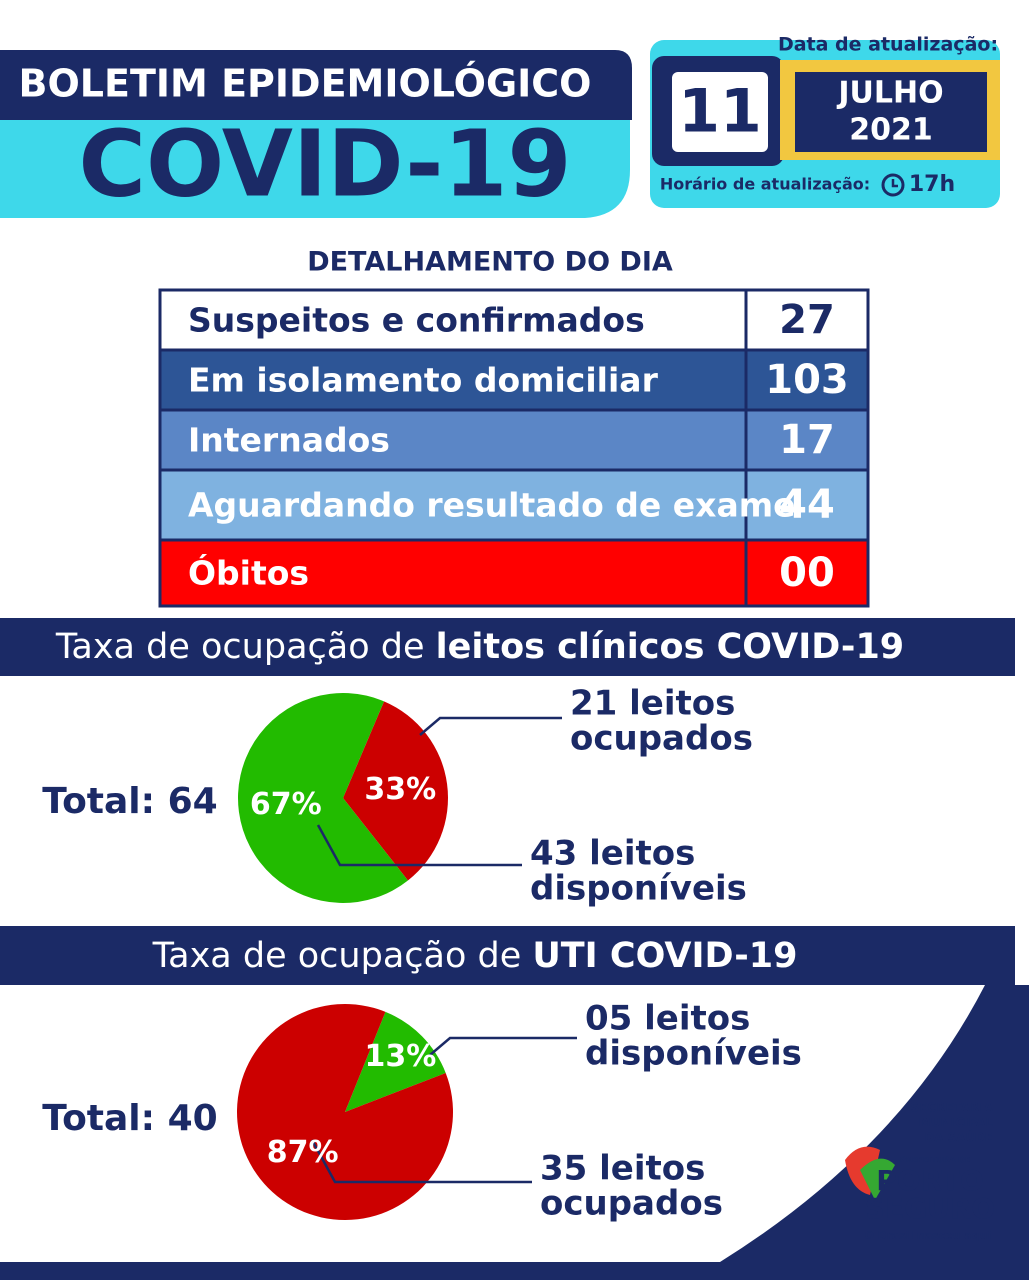 The width and height of the screenshot is (1029, 1284). I want to click on calendar-page, so click(720, 112).